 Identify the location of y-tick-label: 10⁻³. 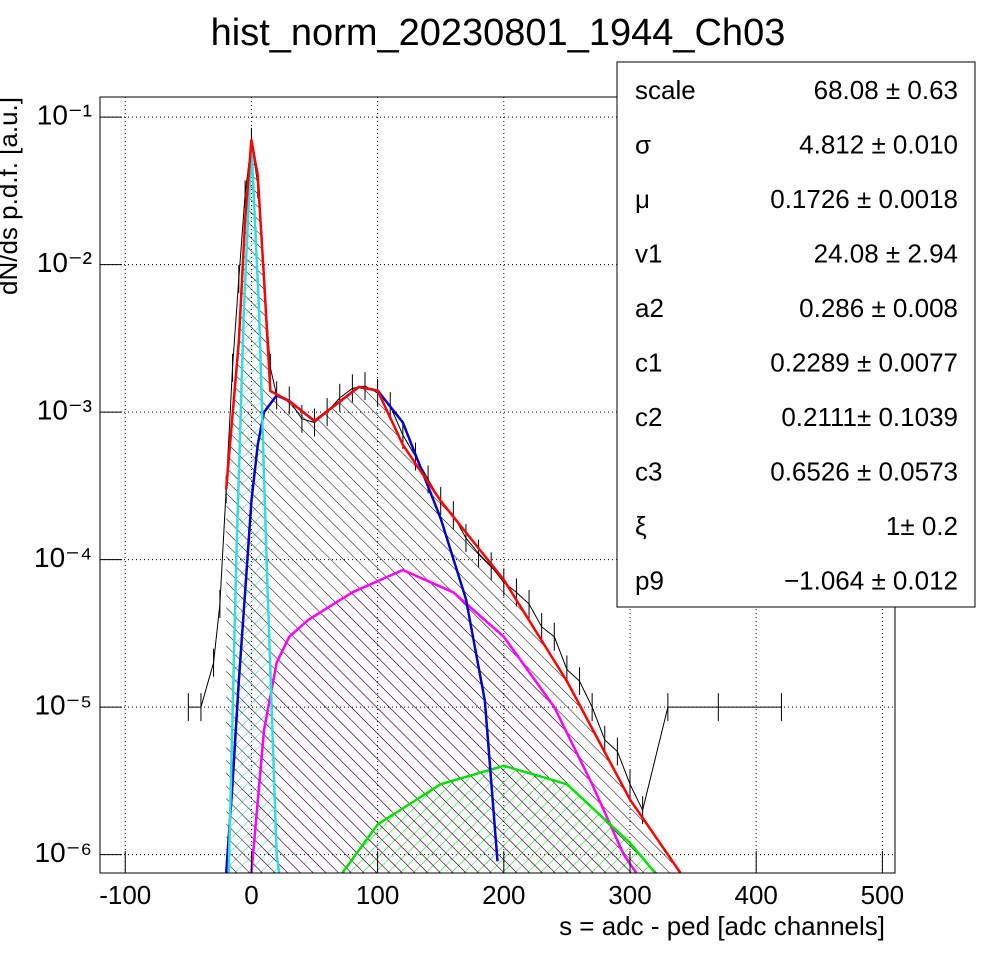
(64, 410).